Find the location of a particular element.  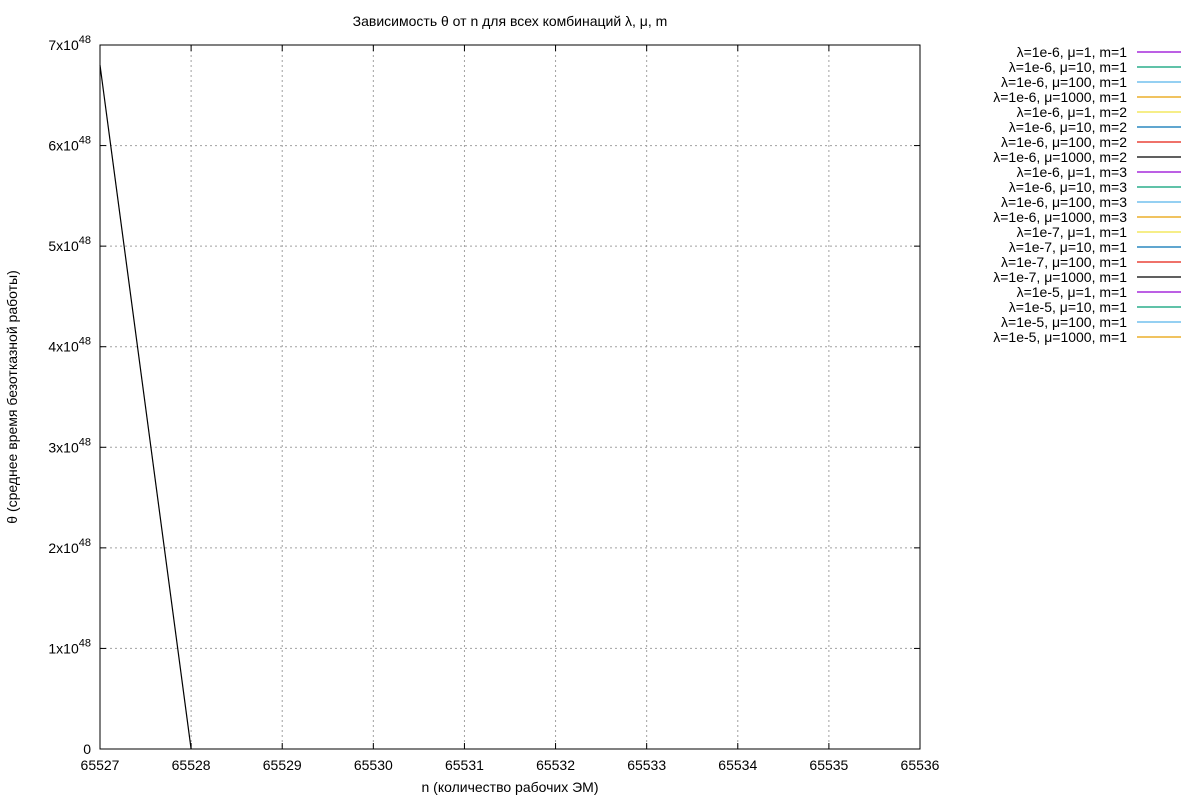

series-layer is located at coordinates (145, 407).